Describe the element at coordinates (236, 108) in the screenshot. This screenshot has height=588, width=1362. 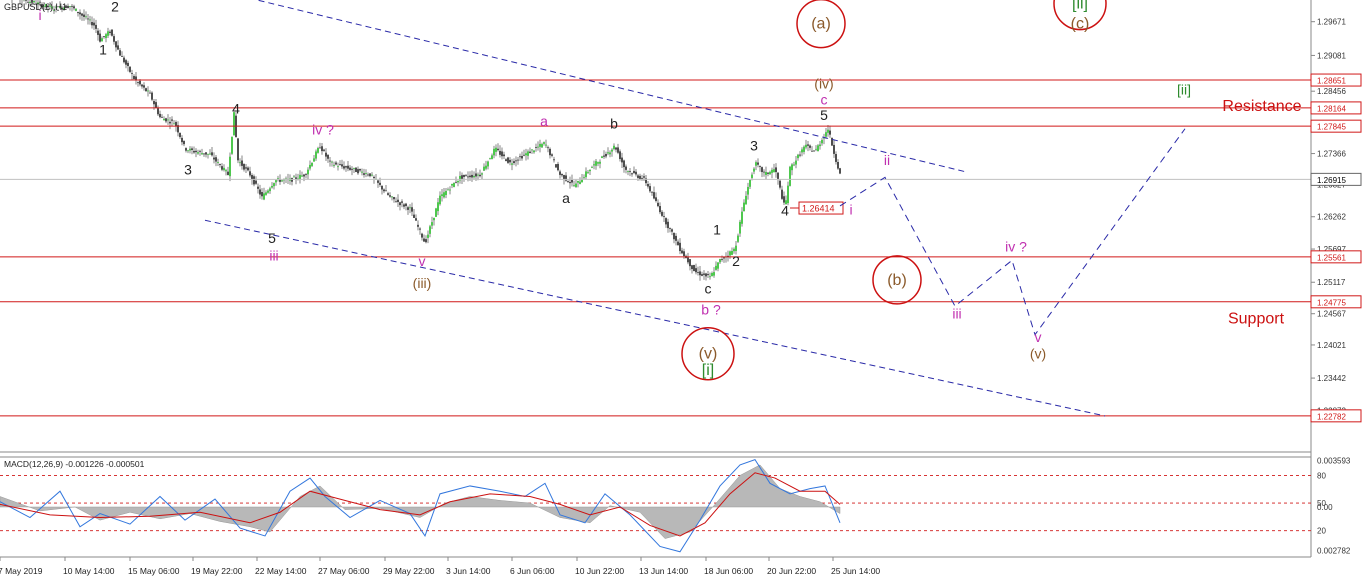
I see `wave-label: 4` at that location.